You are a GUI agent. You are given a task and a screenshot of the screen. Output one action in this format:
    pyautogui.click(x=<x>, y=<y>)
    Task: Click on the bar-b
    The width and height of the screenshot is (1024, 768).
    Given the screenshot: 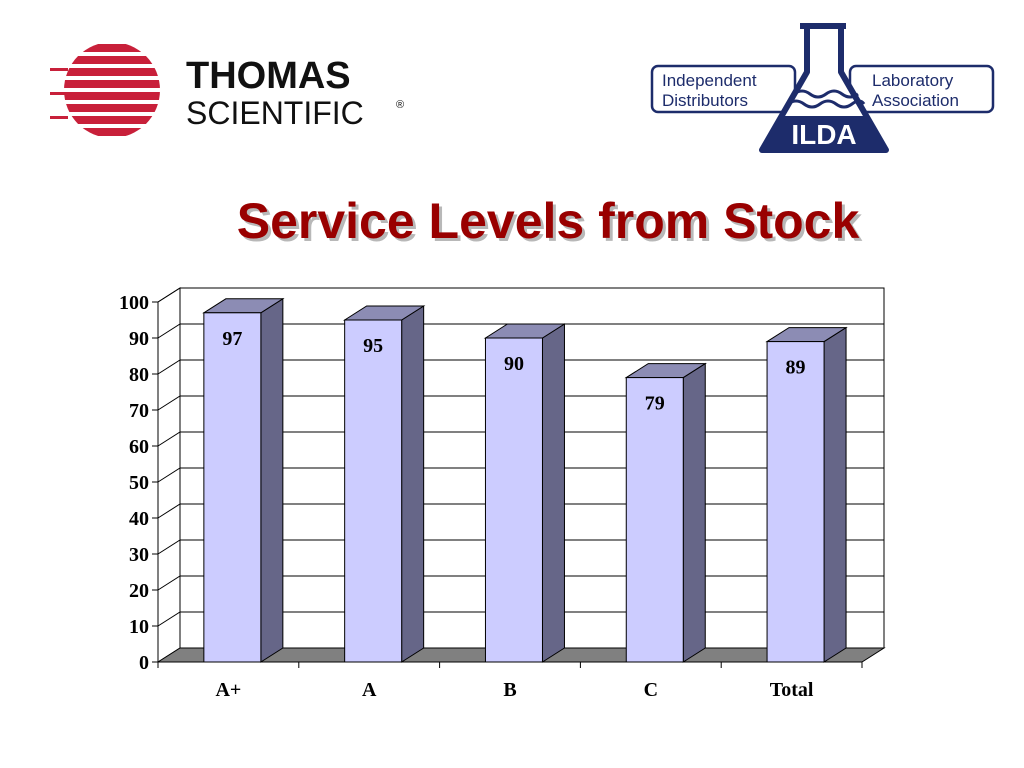 What is the action you would take?
    pyautogui.click(x=525, y=493)
    